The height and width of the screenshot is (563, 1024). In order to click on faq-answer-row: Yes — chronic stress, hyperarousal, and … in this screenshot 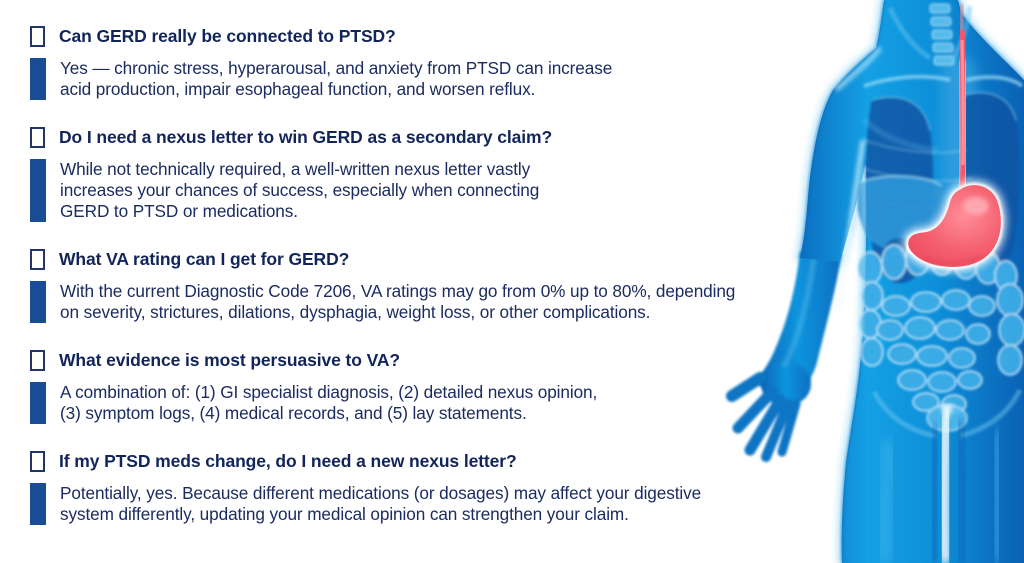, I will do `click(430, 79)`.